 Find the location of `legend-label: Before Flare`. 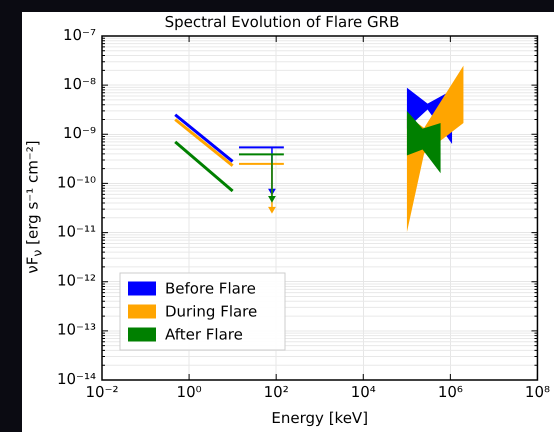

legend-label: Before Flare is located at coordinates (210, 288).